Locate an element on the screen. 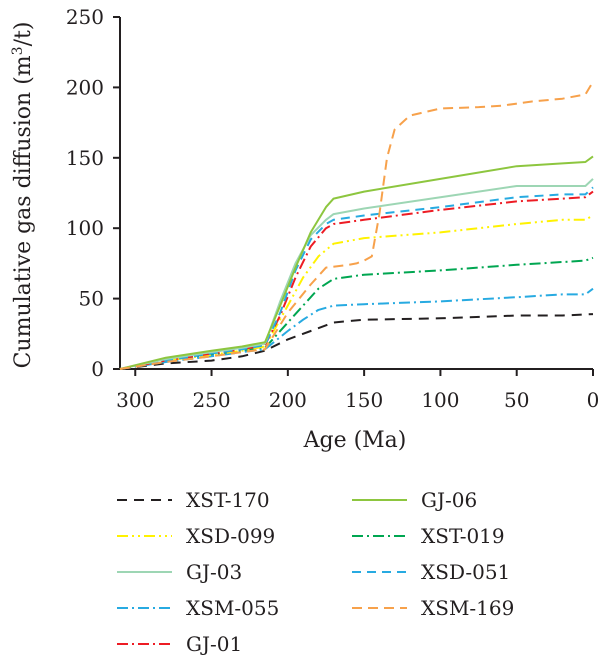 The image size is (600, 663). legend-label: XSM-055 is located at coordinates (232, 608).